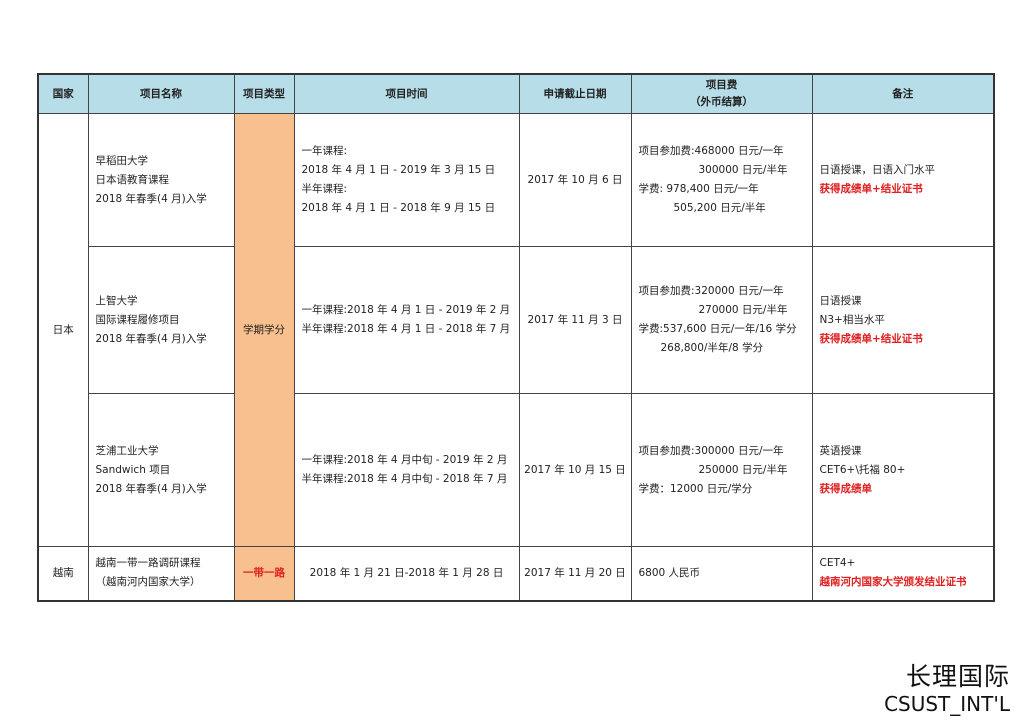 This screenshot has width=1024, height=724. I want to click on name-cell: 芝浦工业大学 Sandwich 项目 2018 年春季(4 月)入学, so click(161, 470).